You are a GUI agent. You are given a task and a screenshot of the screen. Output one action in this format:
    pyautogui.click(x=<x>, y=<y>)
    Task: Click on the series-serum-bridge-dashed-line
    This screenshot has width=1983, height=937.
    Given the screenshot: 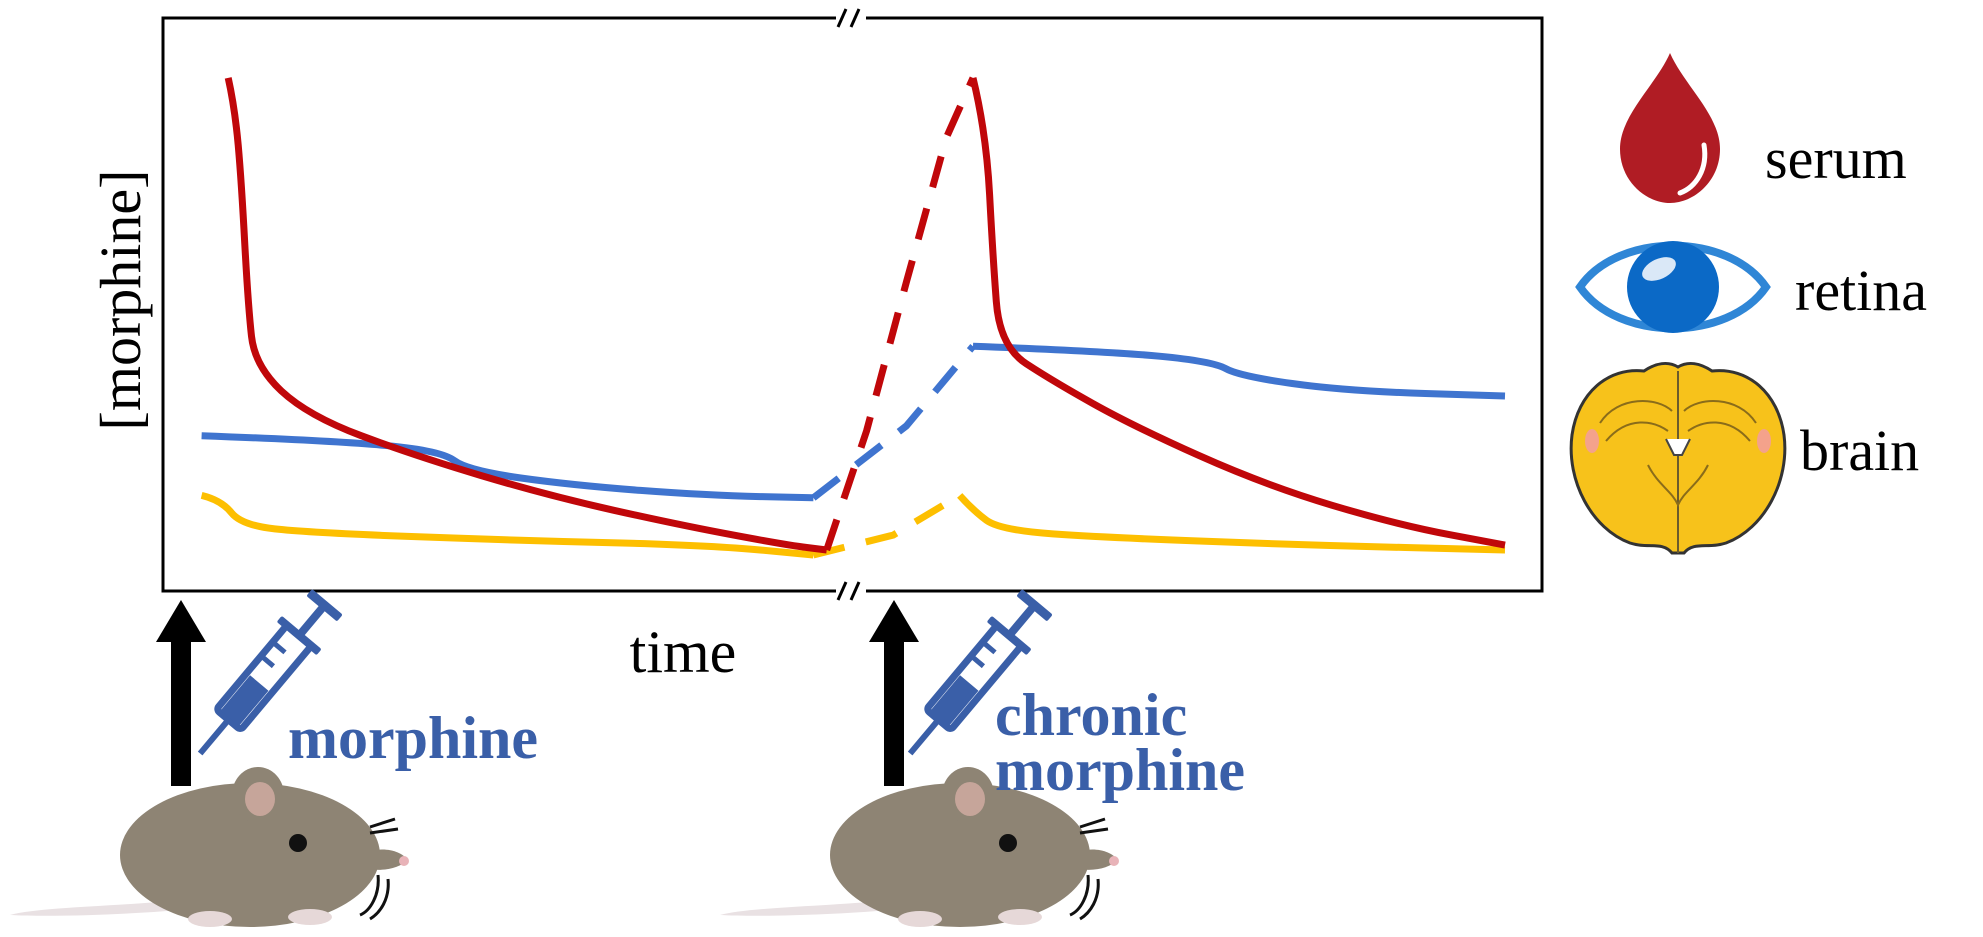 What is the action you would take?
    pyautogui.click(x=900, y=314)
    